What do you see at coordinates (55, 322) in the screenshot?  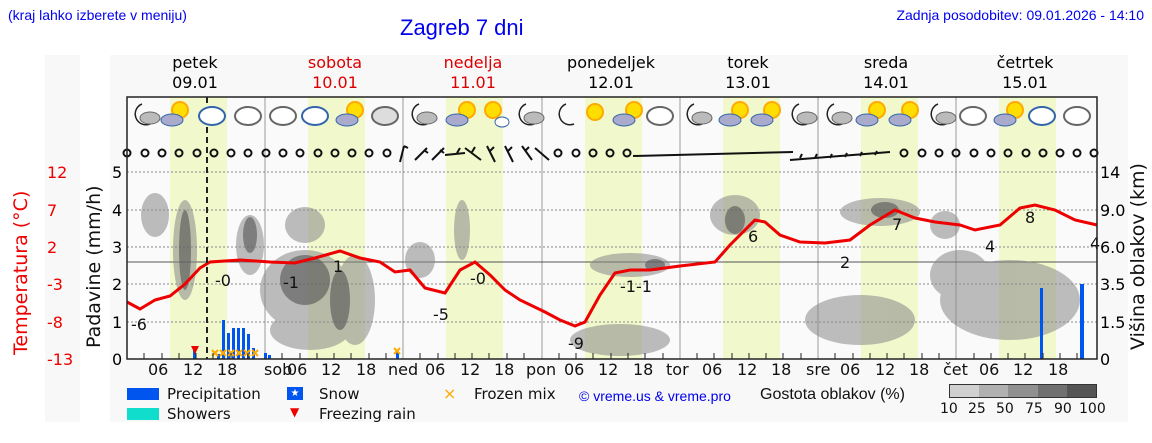 I see `temp-tick: -8` at bounding box center [55, 322].